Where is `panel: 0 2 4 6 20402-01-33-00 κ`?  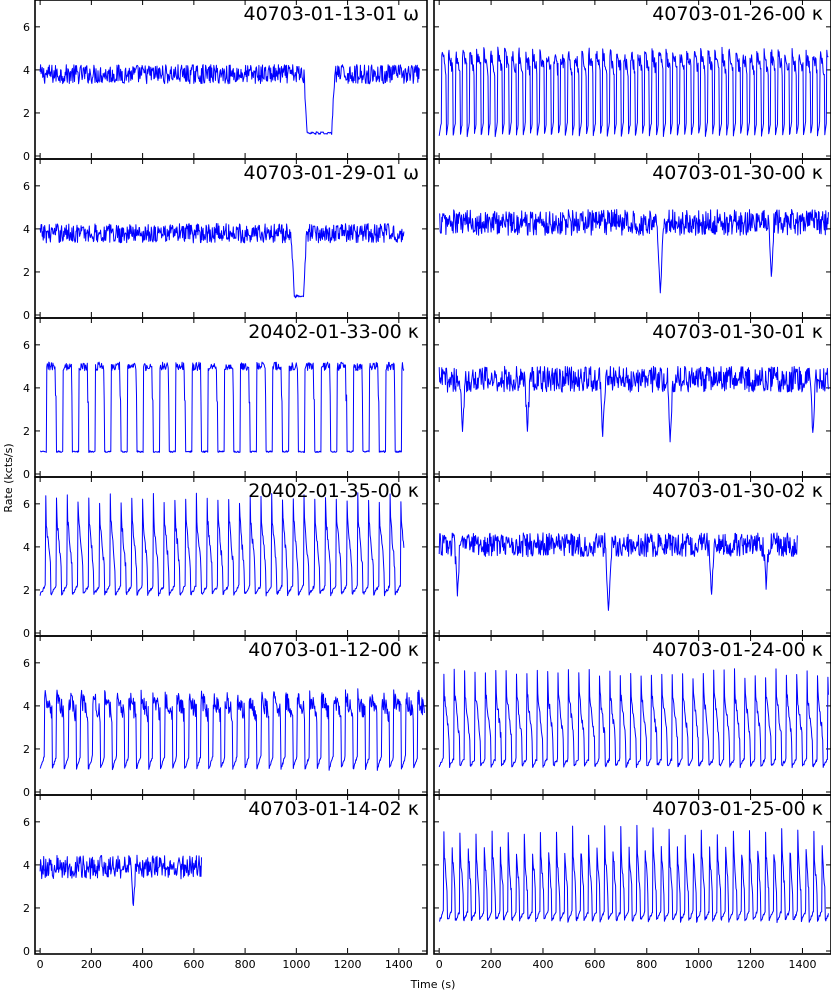 panel: 0 2 4 6 20402-01-33-00 κ is located at coordinates (225, 399).